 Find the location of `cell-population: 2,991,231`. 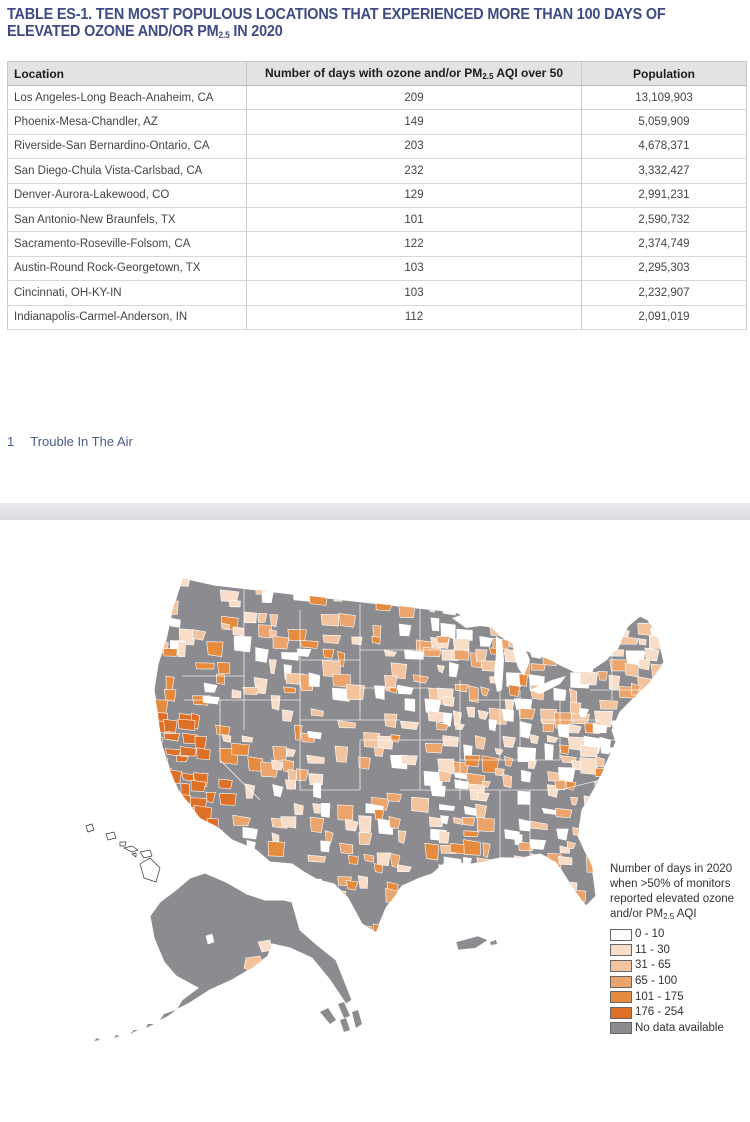

cell-population: 2,991,231 is located at coordinates (664, 195).